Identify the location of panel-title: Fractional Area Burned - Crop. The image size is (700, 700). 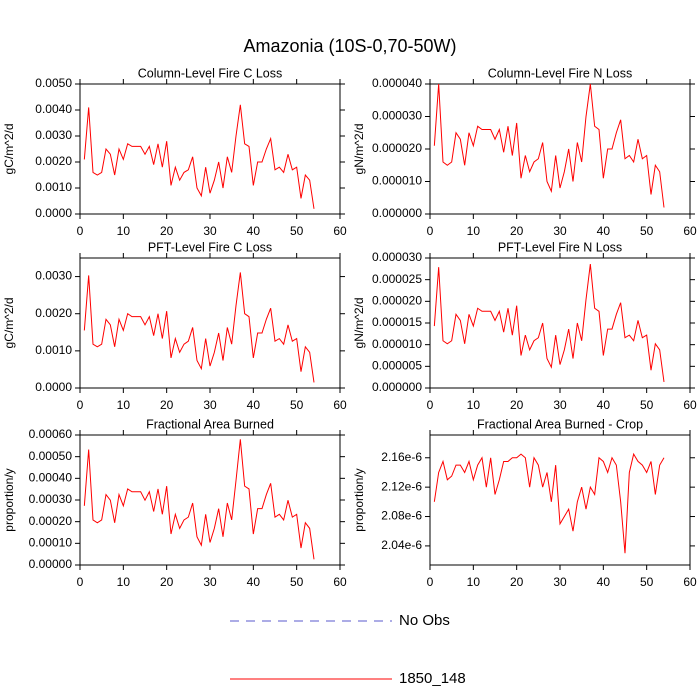
(560, 424).